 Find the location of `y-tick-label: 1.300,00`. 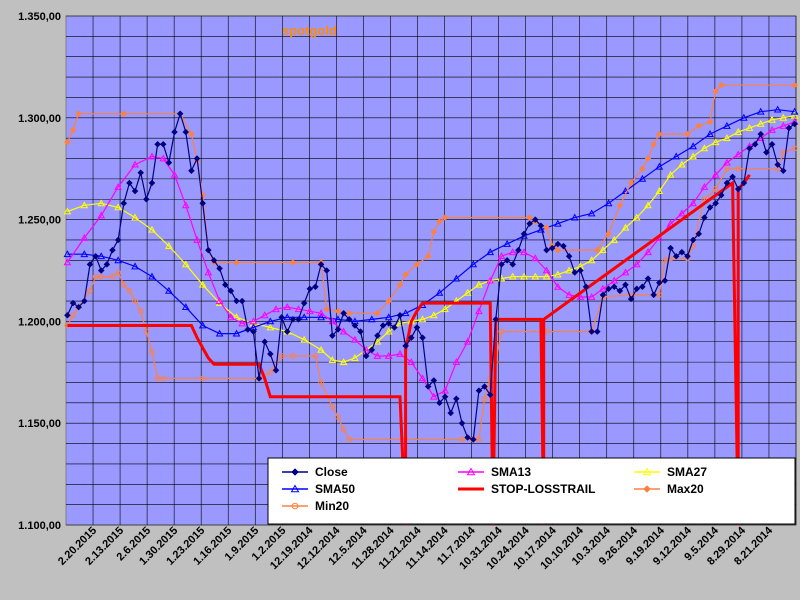

y-tick-label: 1.300,00 is located at coordinates (39, 119).